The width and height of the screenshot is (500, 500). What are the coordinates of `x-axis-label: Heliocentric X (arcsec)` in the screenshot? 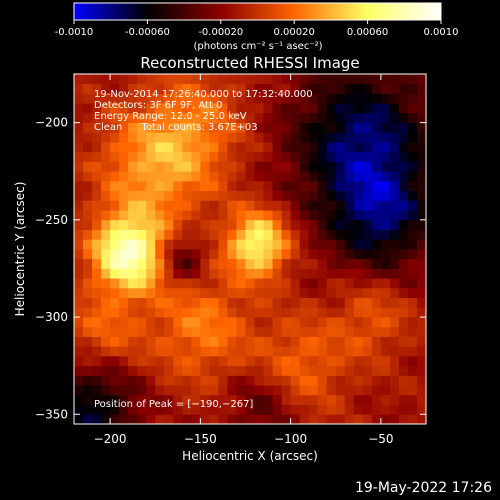 It's located at (250, 456).